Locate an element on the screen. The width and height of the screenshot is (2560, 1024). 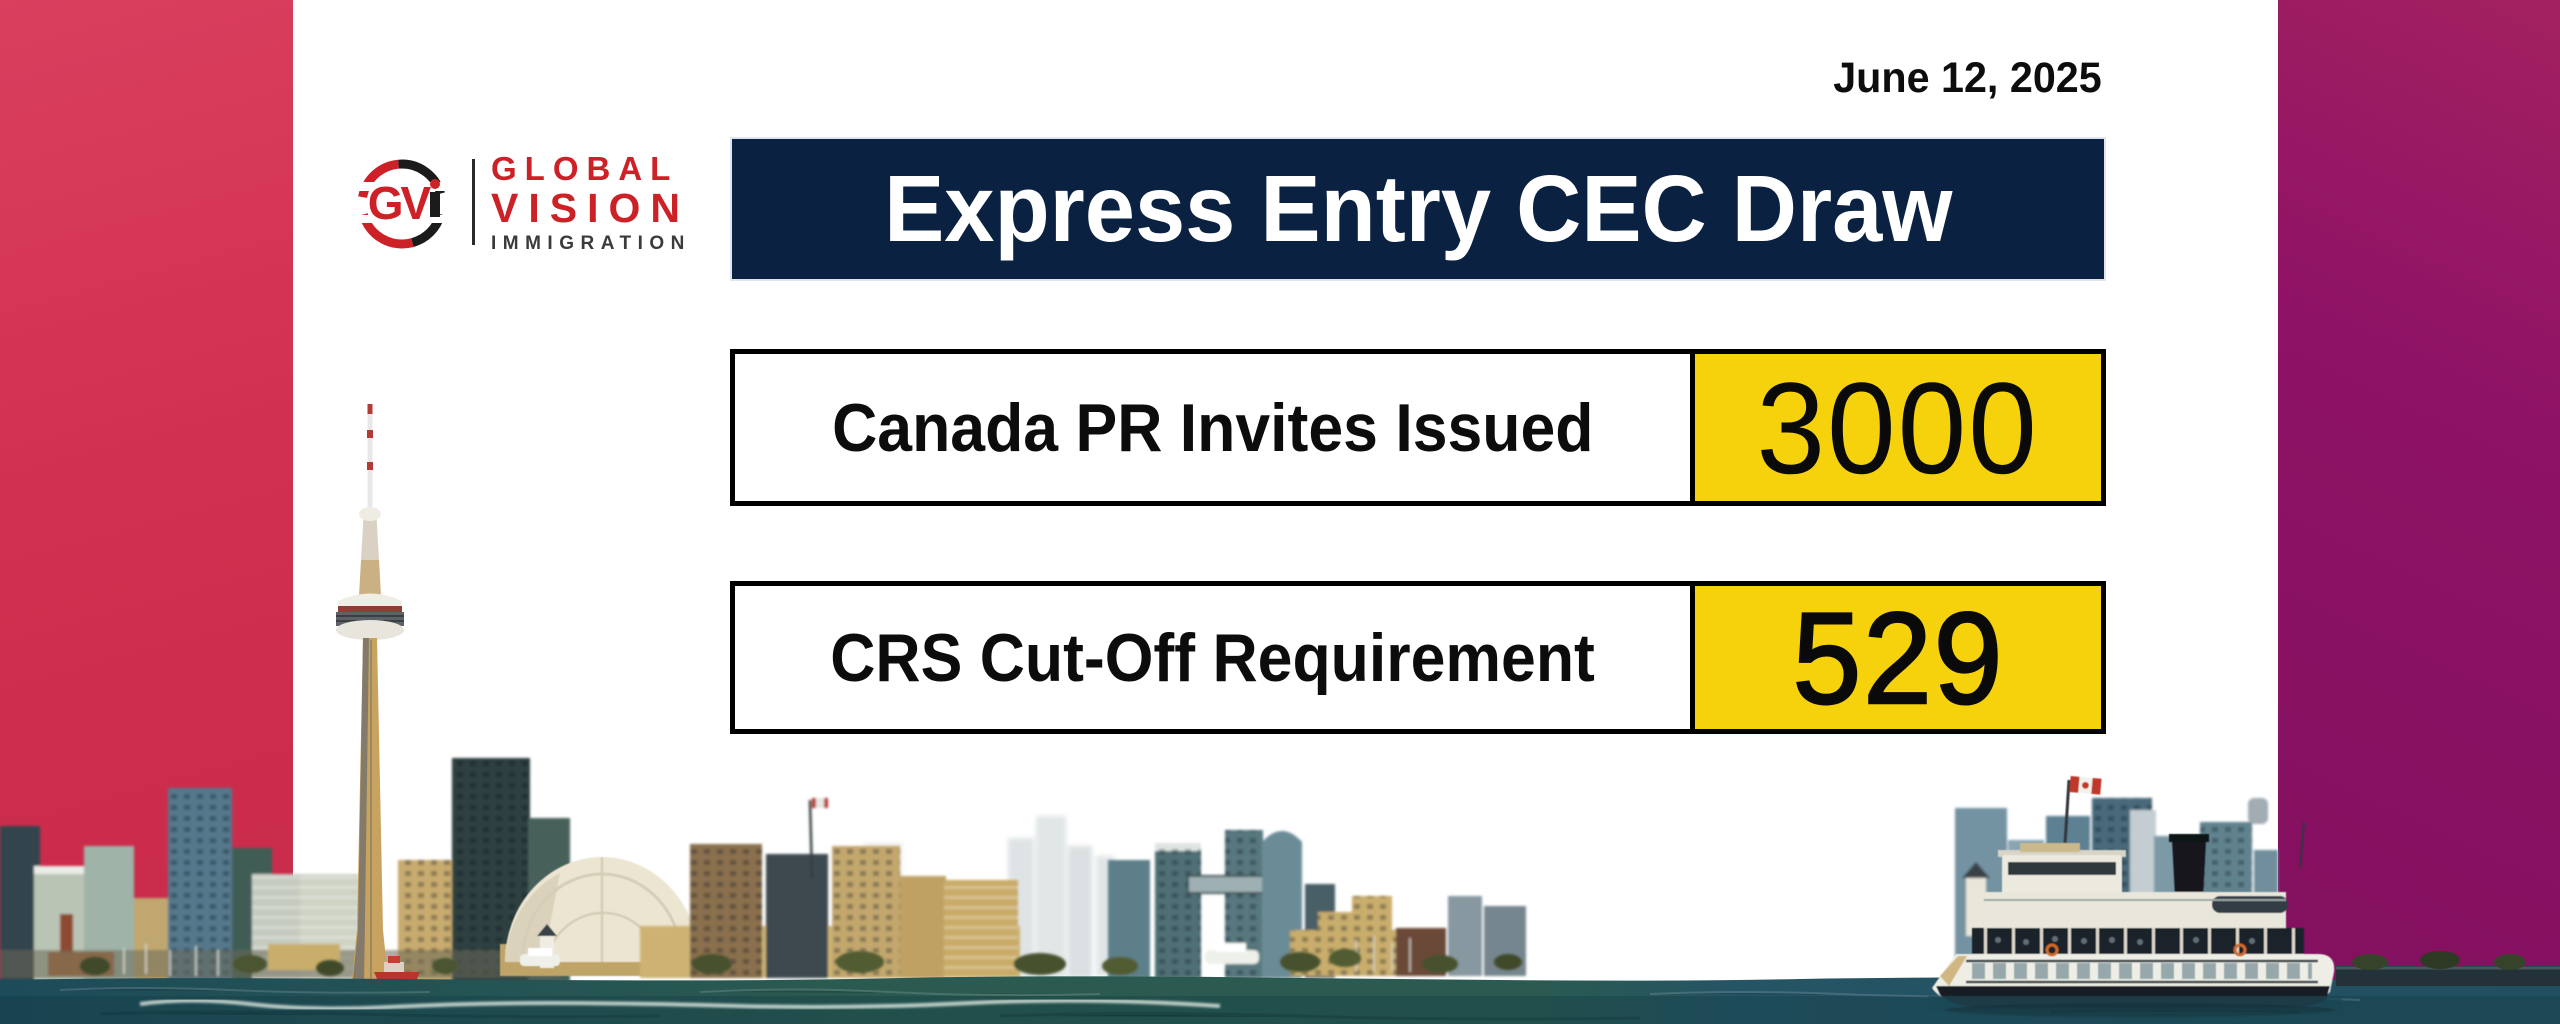
stat-label-crs: CRS Cut-Off Requirement is located at coordinates (1212, 657).